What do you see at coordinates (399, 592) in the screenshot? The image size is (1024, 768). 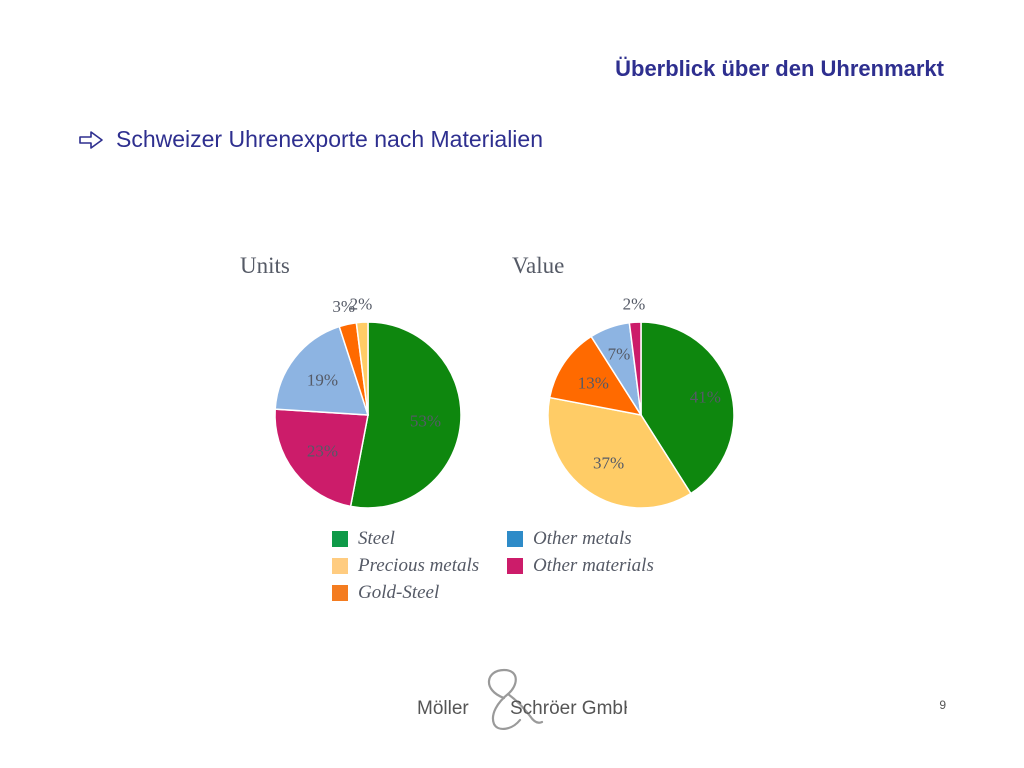 I see `legend-label: Gold-Steel` at bounding box center [399, 592].